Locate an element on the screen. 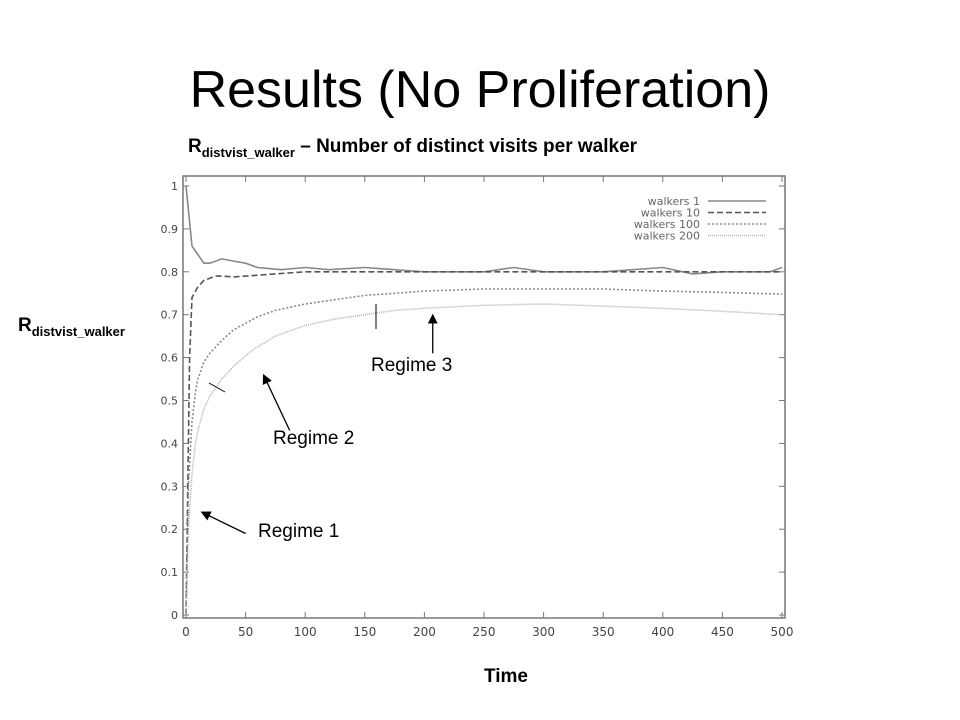  y-axis-label: Rdistvist_walker is located at coordinates (71, 327).